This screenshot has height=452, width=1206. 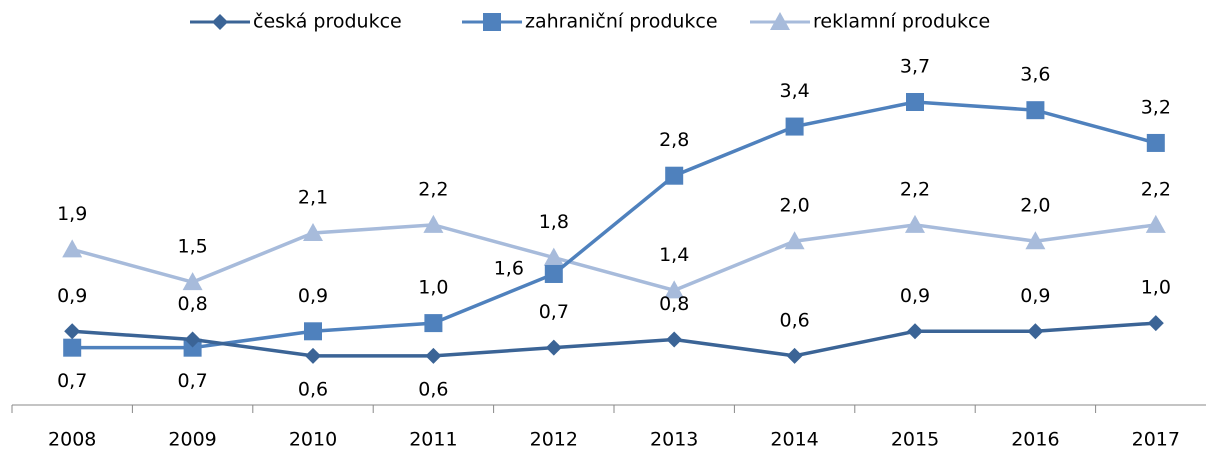 I want to click on x-tick-label: 2017, so click(x=1156, y=440).